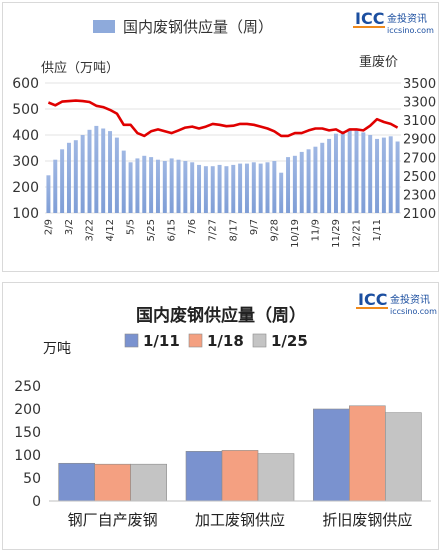 This screenshot has width=443, height=555. Describe the element at coordinates (419, 121) in the screenshot. I see `top-right-tick-label: 3100` at that location.